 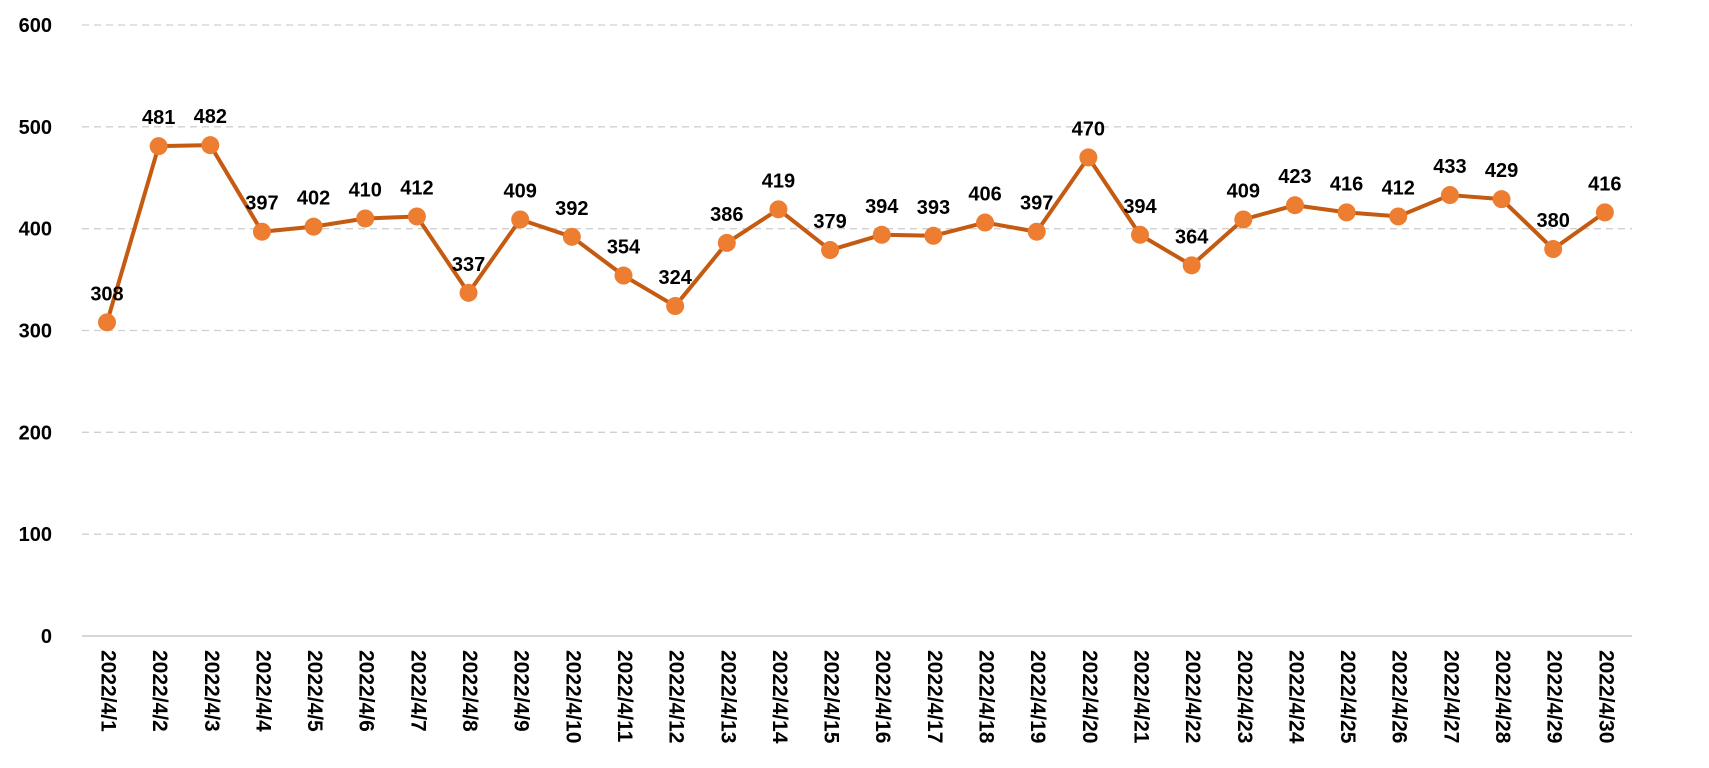 What do you see at coordinates (1501, 171) in the screenshot?
I see `data-label: 429` at bounding box center [1501, 171].